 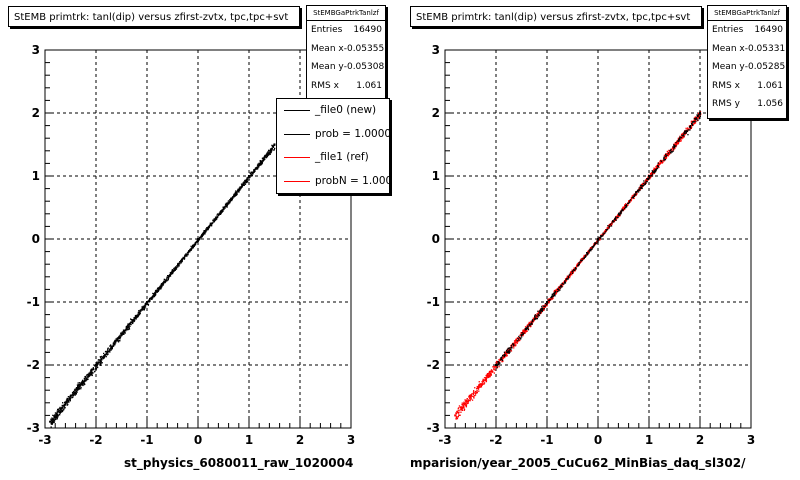 I want to click on left-stats-row: Mean y -0.05308, so click(x=348, y=67).